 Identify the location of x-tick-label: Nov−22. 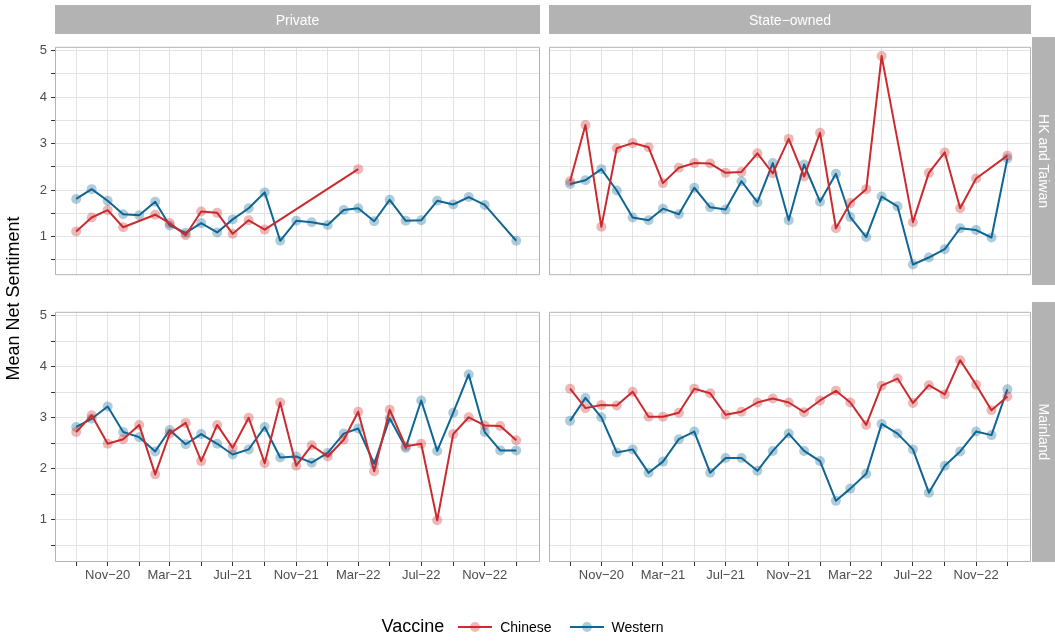
(976, 575).